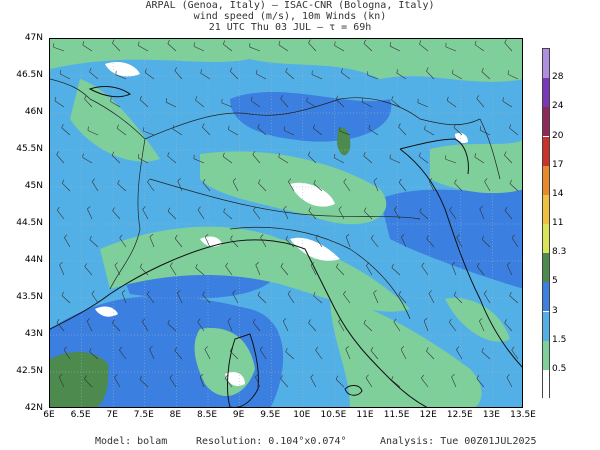 This screenshot has width=600, height=450. Describe the element at coordinates (558, 193) in the screenshot. I see `colorbar-label: 14` at that location.